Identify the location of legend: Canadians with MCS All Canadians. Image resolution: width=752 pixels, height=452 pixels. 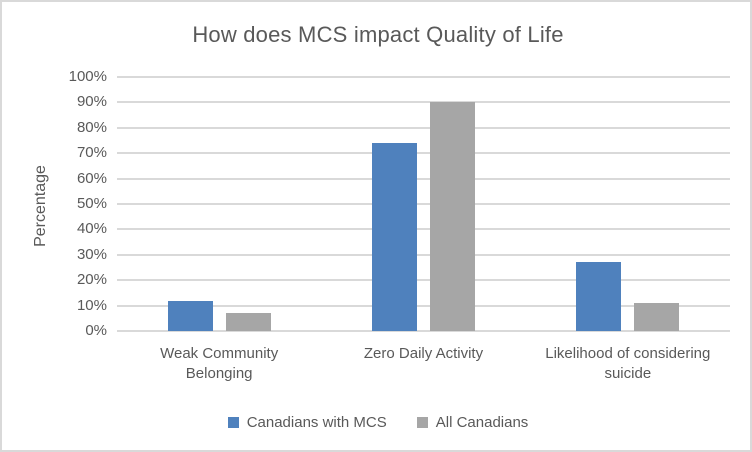
(376, 422).